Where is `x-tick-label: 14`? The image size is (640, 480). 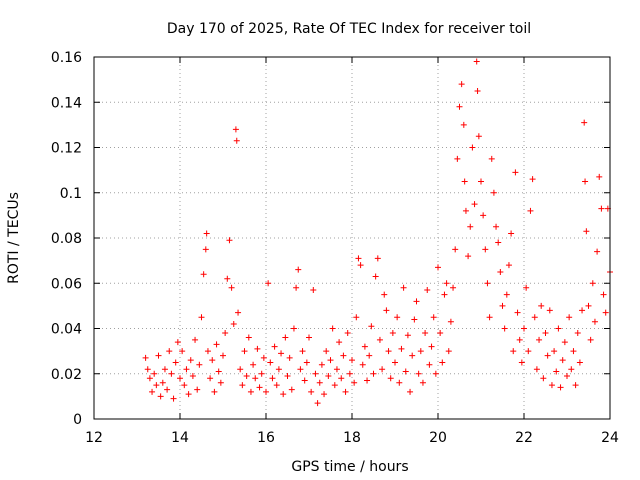 x-tick-label: 14 is located at coordinates (180, 438).